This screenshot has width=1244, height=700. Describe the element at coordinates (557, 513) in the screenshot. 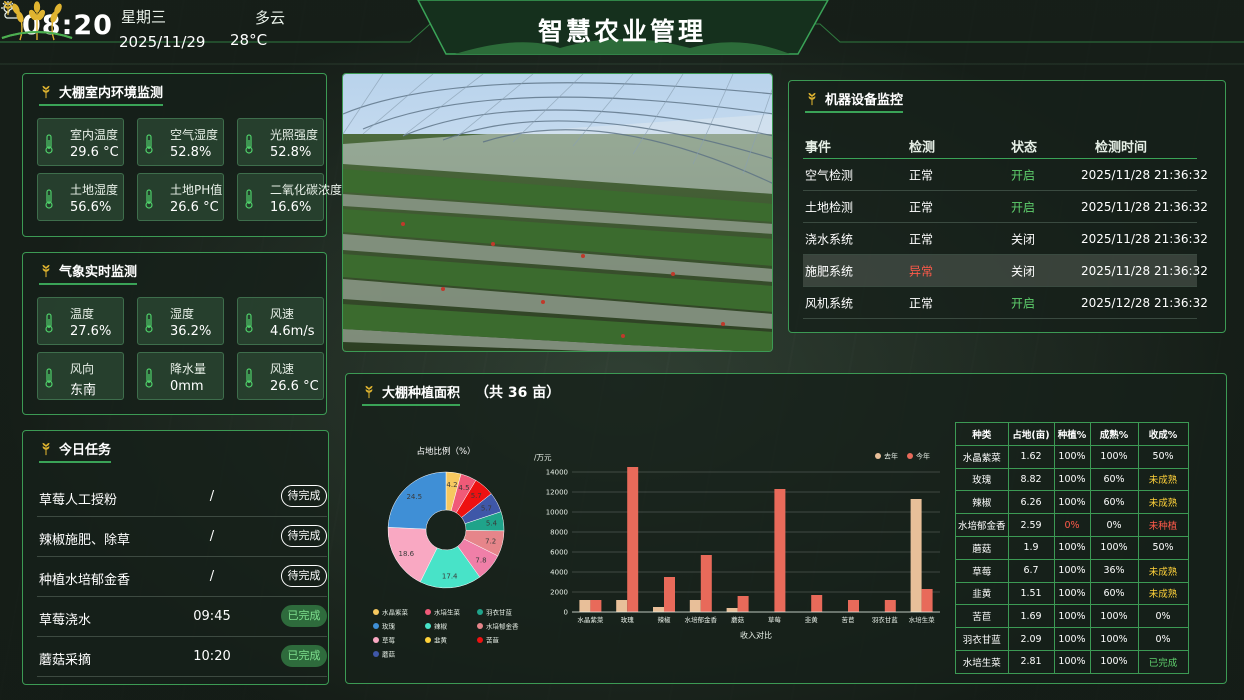

I see `bar-y-tick-label: 10000` at that location.